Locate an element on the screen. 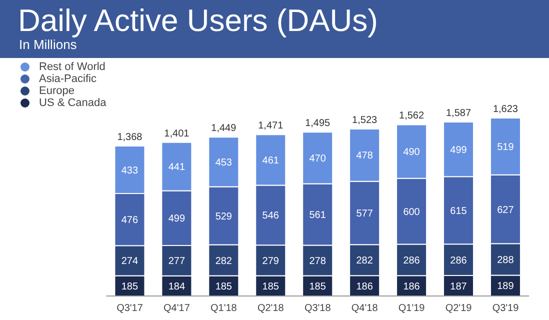 This screenshot has width=549, height=320. x-tick-label: Q1'18 is located at coordinates (224, 308).